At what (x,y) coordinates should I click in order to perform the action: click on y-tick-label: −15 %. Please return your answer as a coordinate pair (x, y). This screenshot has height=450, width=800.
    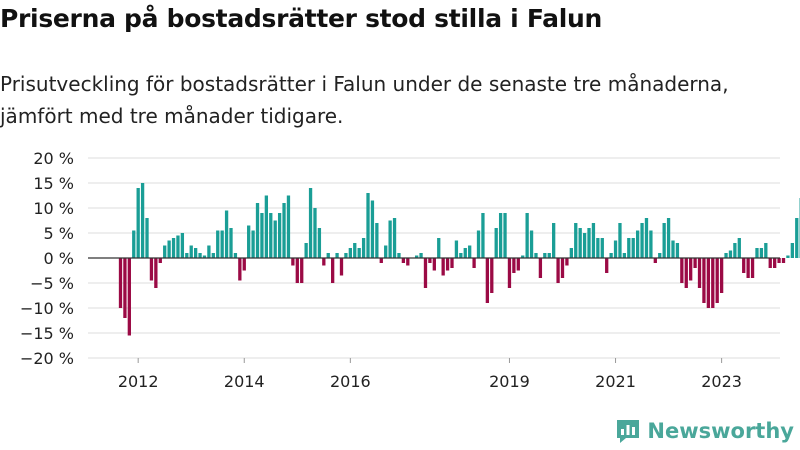
    Looking at the image, I should click on (47, 333).